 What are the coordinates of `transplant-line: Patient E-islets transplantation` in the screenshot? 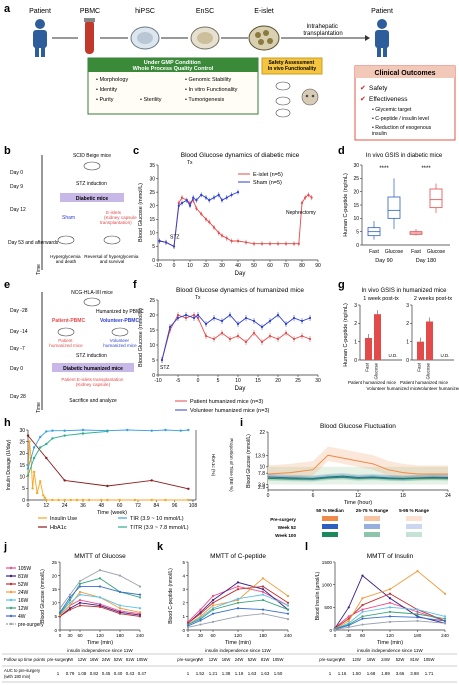 It's located at (92, 379).